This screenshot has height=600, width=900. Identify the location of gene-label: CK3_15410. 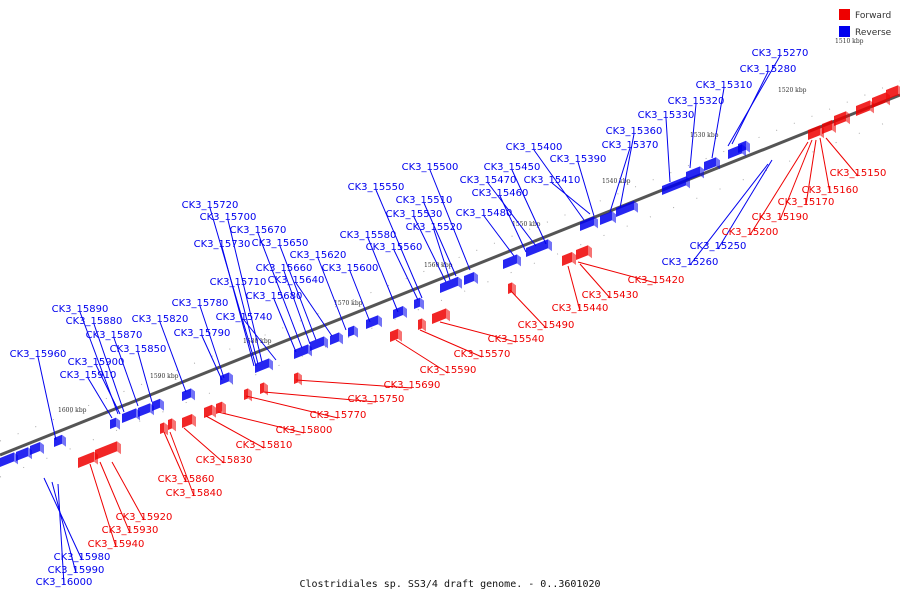
(552, 180).